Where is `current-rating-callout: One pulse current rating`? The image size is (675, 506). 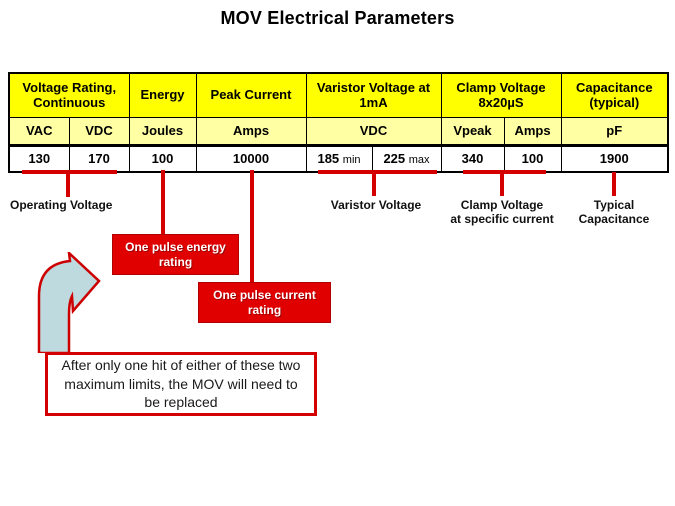
current-rating-callout: One pulse current rating is located at coordinates (264, 302).